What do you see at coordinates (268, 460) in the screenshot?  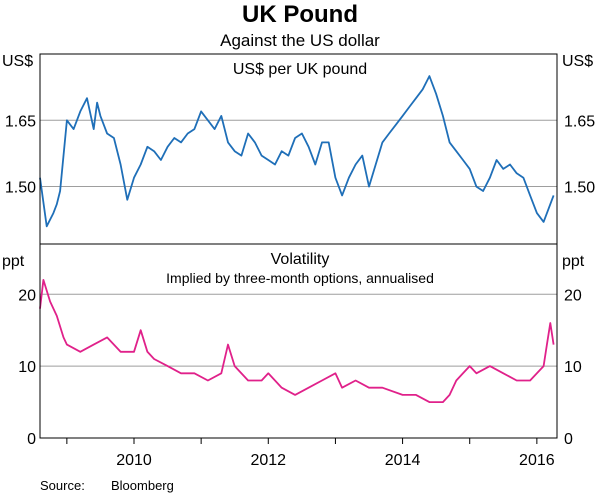 I see `x-tick-label: 2012` at bounding box center [268, 460].